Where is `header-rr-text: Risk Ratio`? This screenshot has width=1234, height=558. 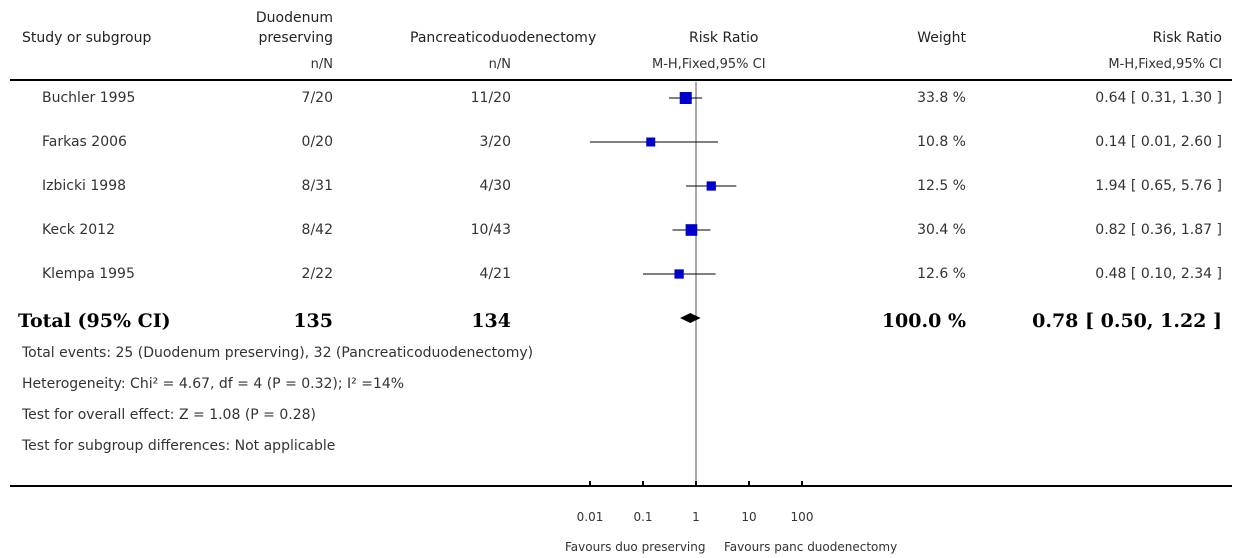 header-rr-text: Risk Ratio is located at coordinates (1187, 38).